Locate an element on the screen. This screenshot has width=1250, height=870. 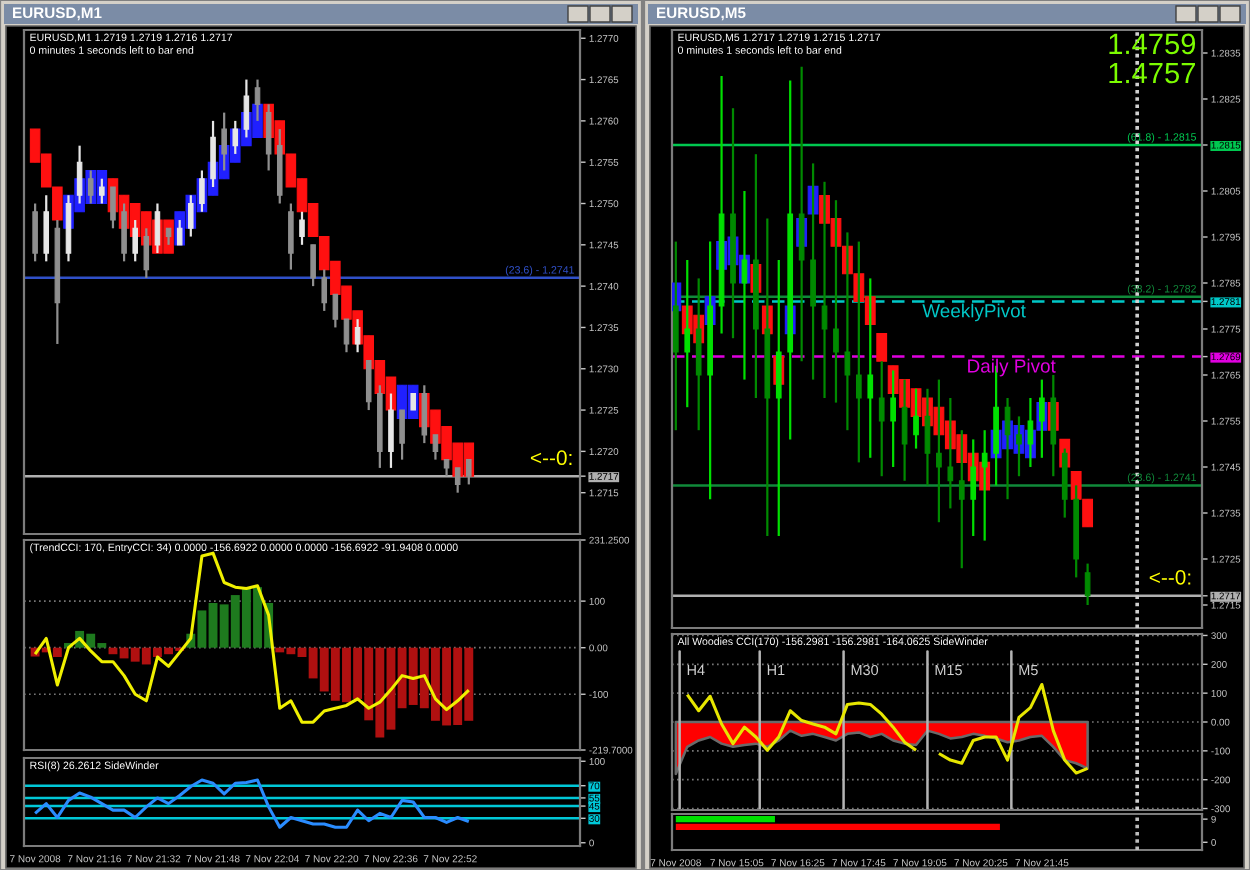
ref-line-label: Daily Pivot is located at coordinates (1012, 367).